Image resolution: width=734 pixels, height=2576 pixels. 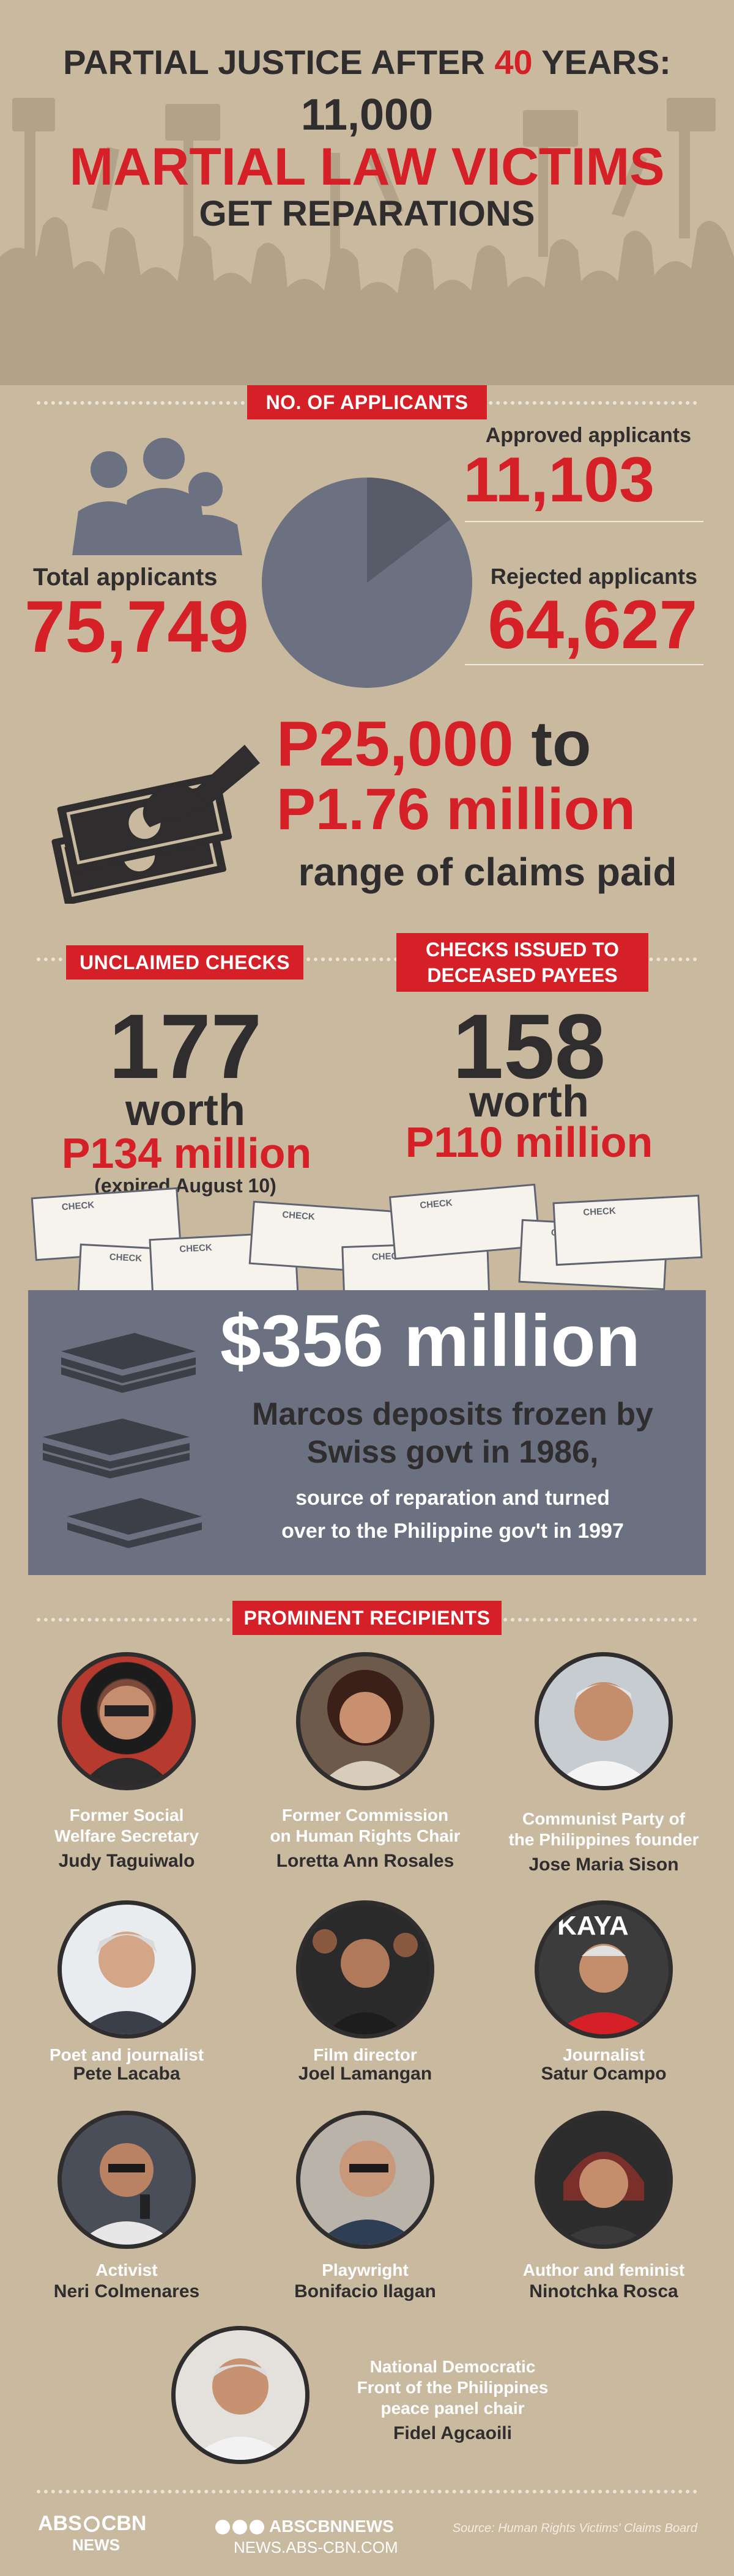 I want to click on approved-label: Approved applicants, so click(x=588, y=435).